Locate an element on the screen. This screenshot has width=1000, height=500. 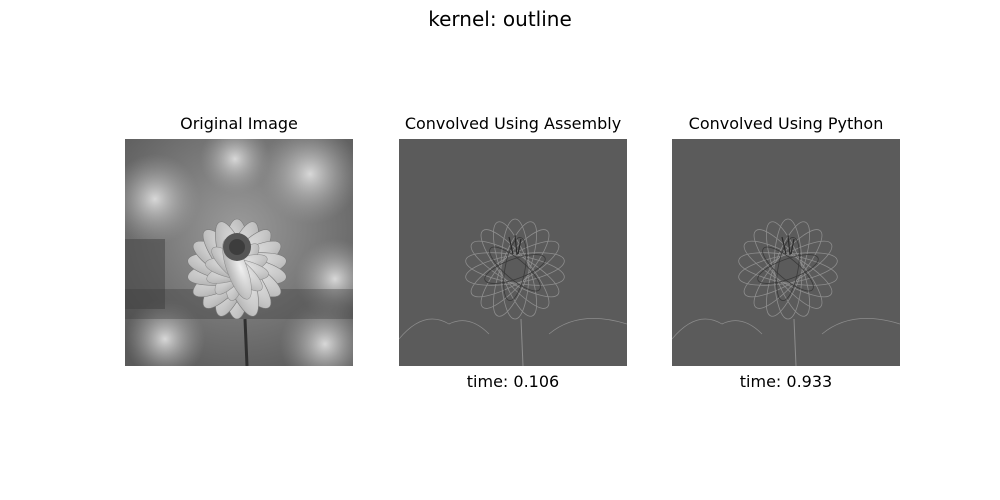
assembly-edge-image is located at coordinates (513, 252).